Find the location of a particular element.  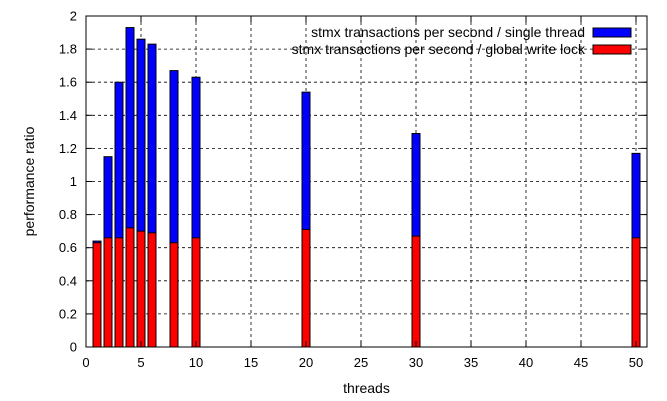

y-tick-label: 1.8 is located at coordinates (68, 49).